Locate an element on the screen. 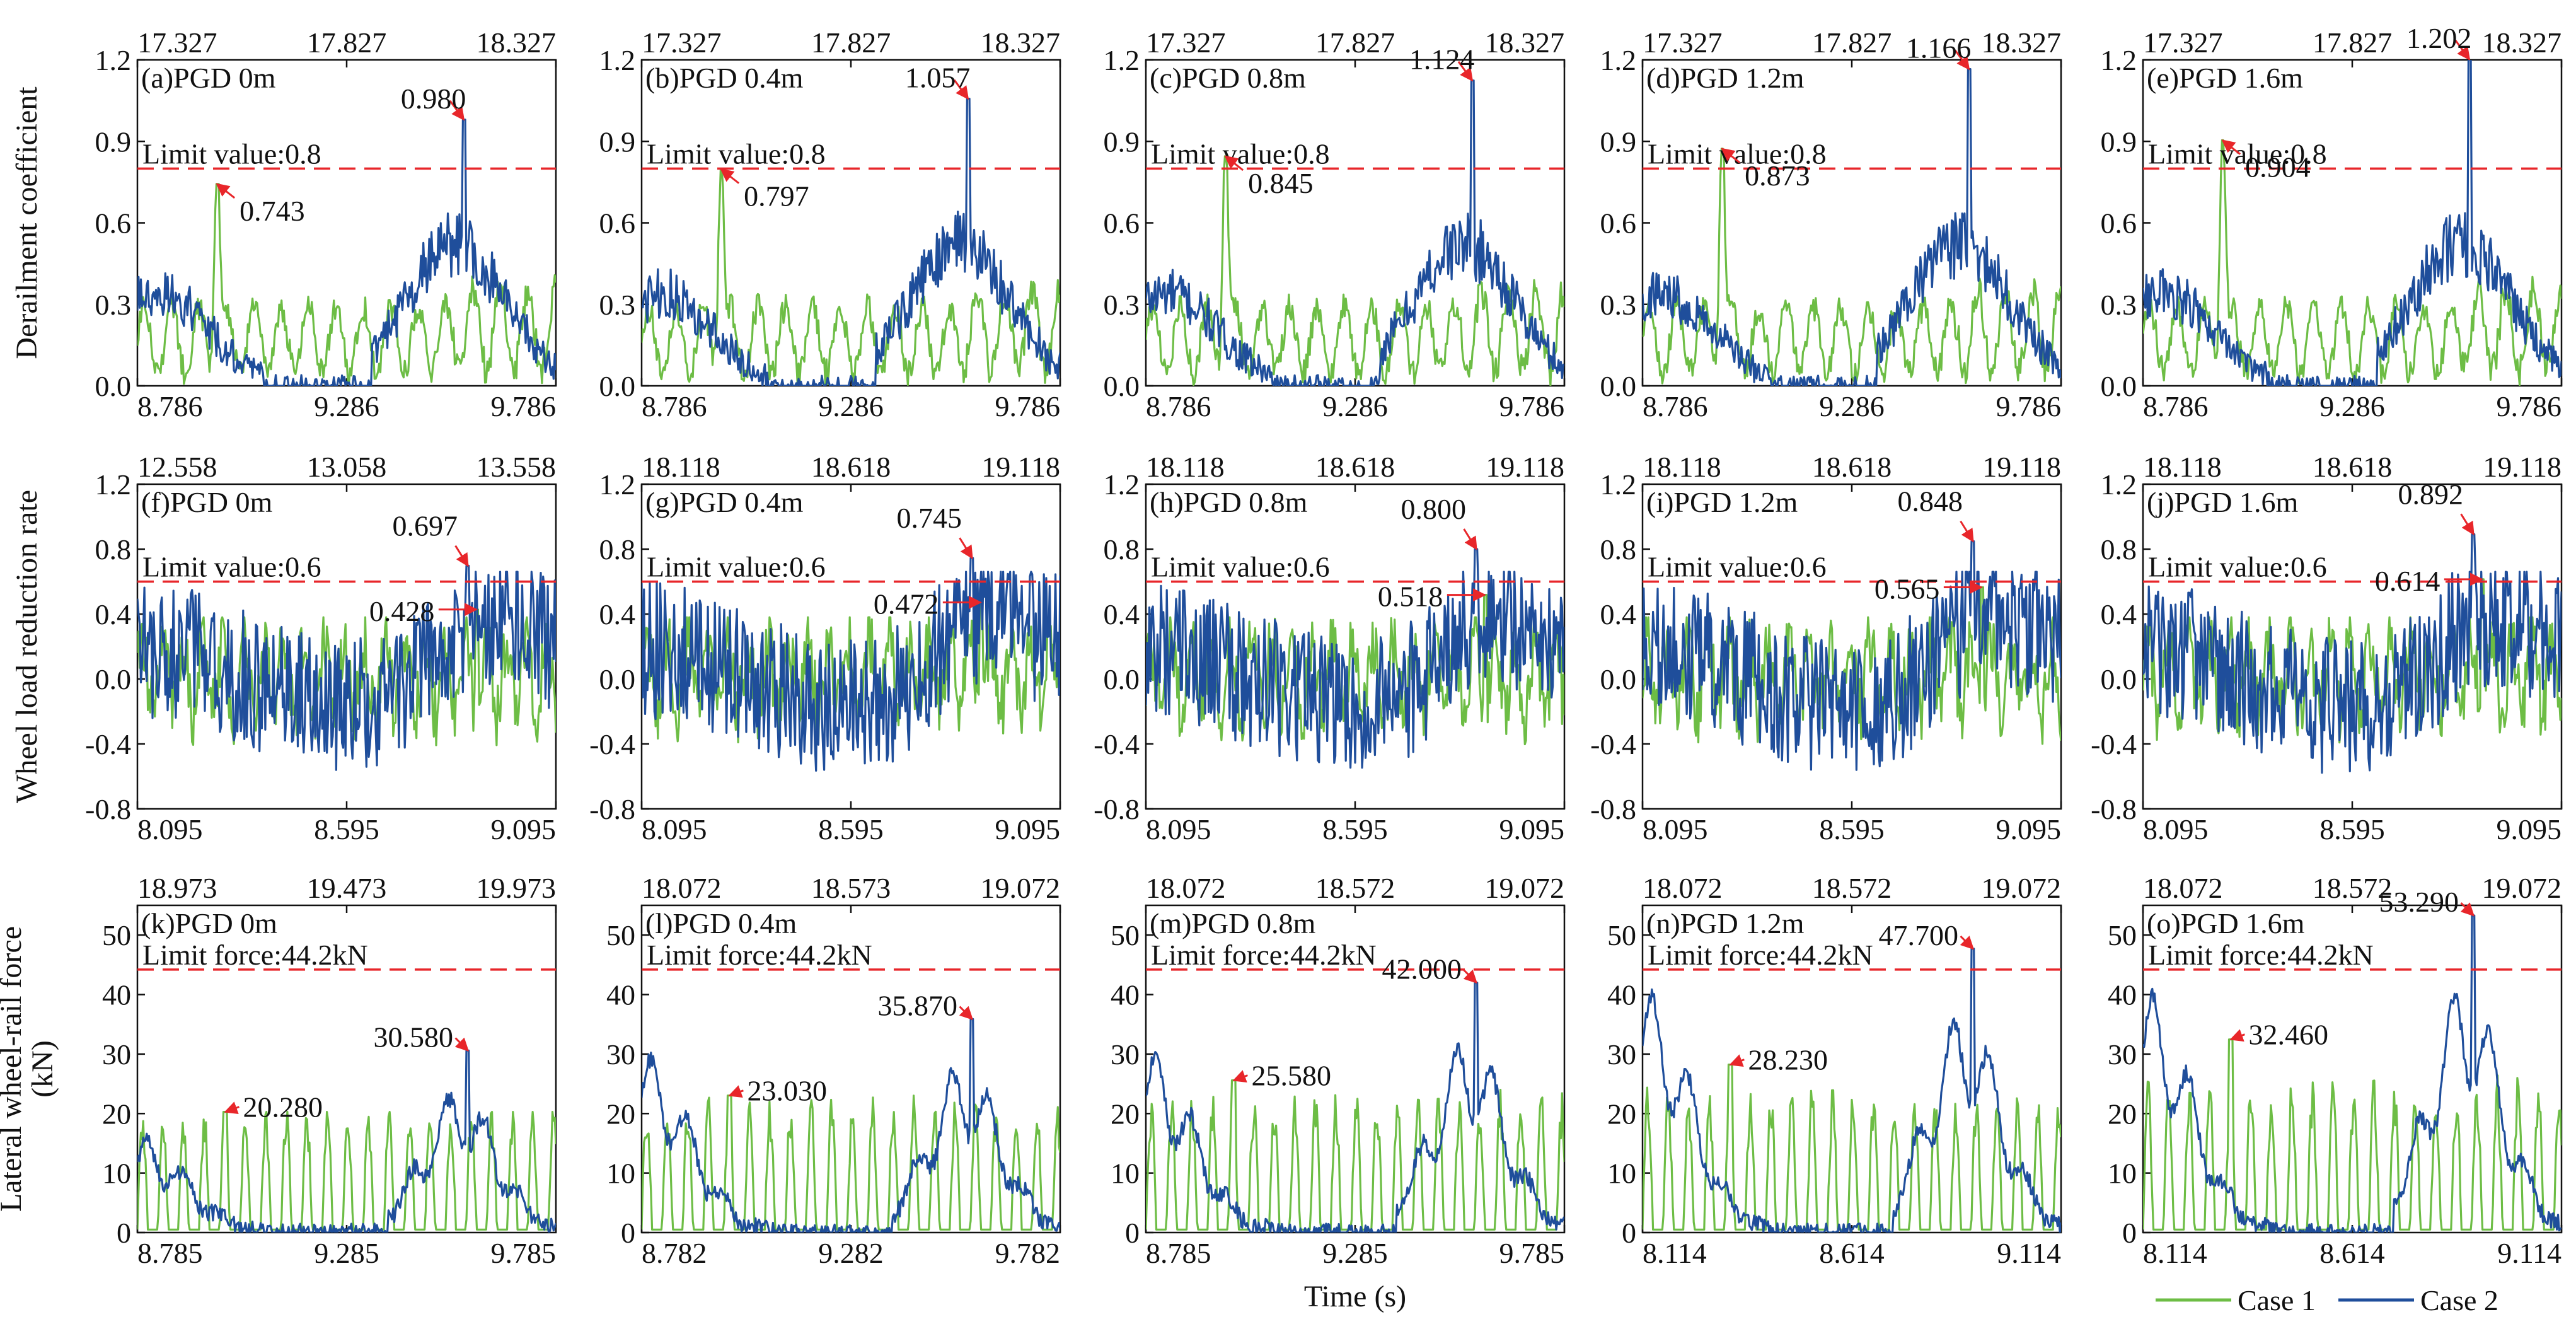  panel-title: (n)PGD 1.2m is located at coordinates (1726, 923).